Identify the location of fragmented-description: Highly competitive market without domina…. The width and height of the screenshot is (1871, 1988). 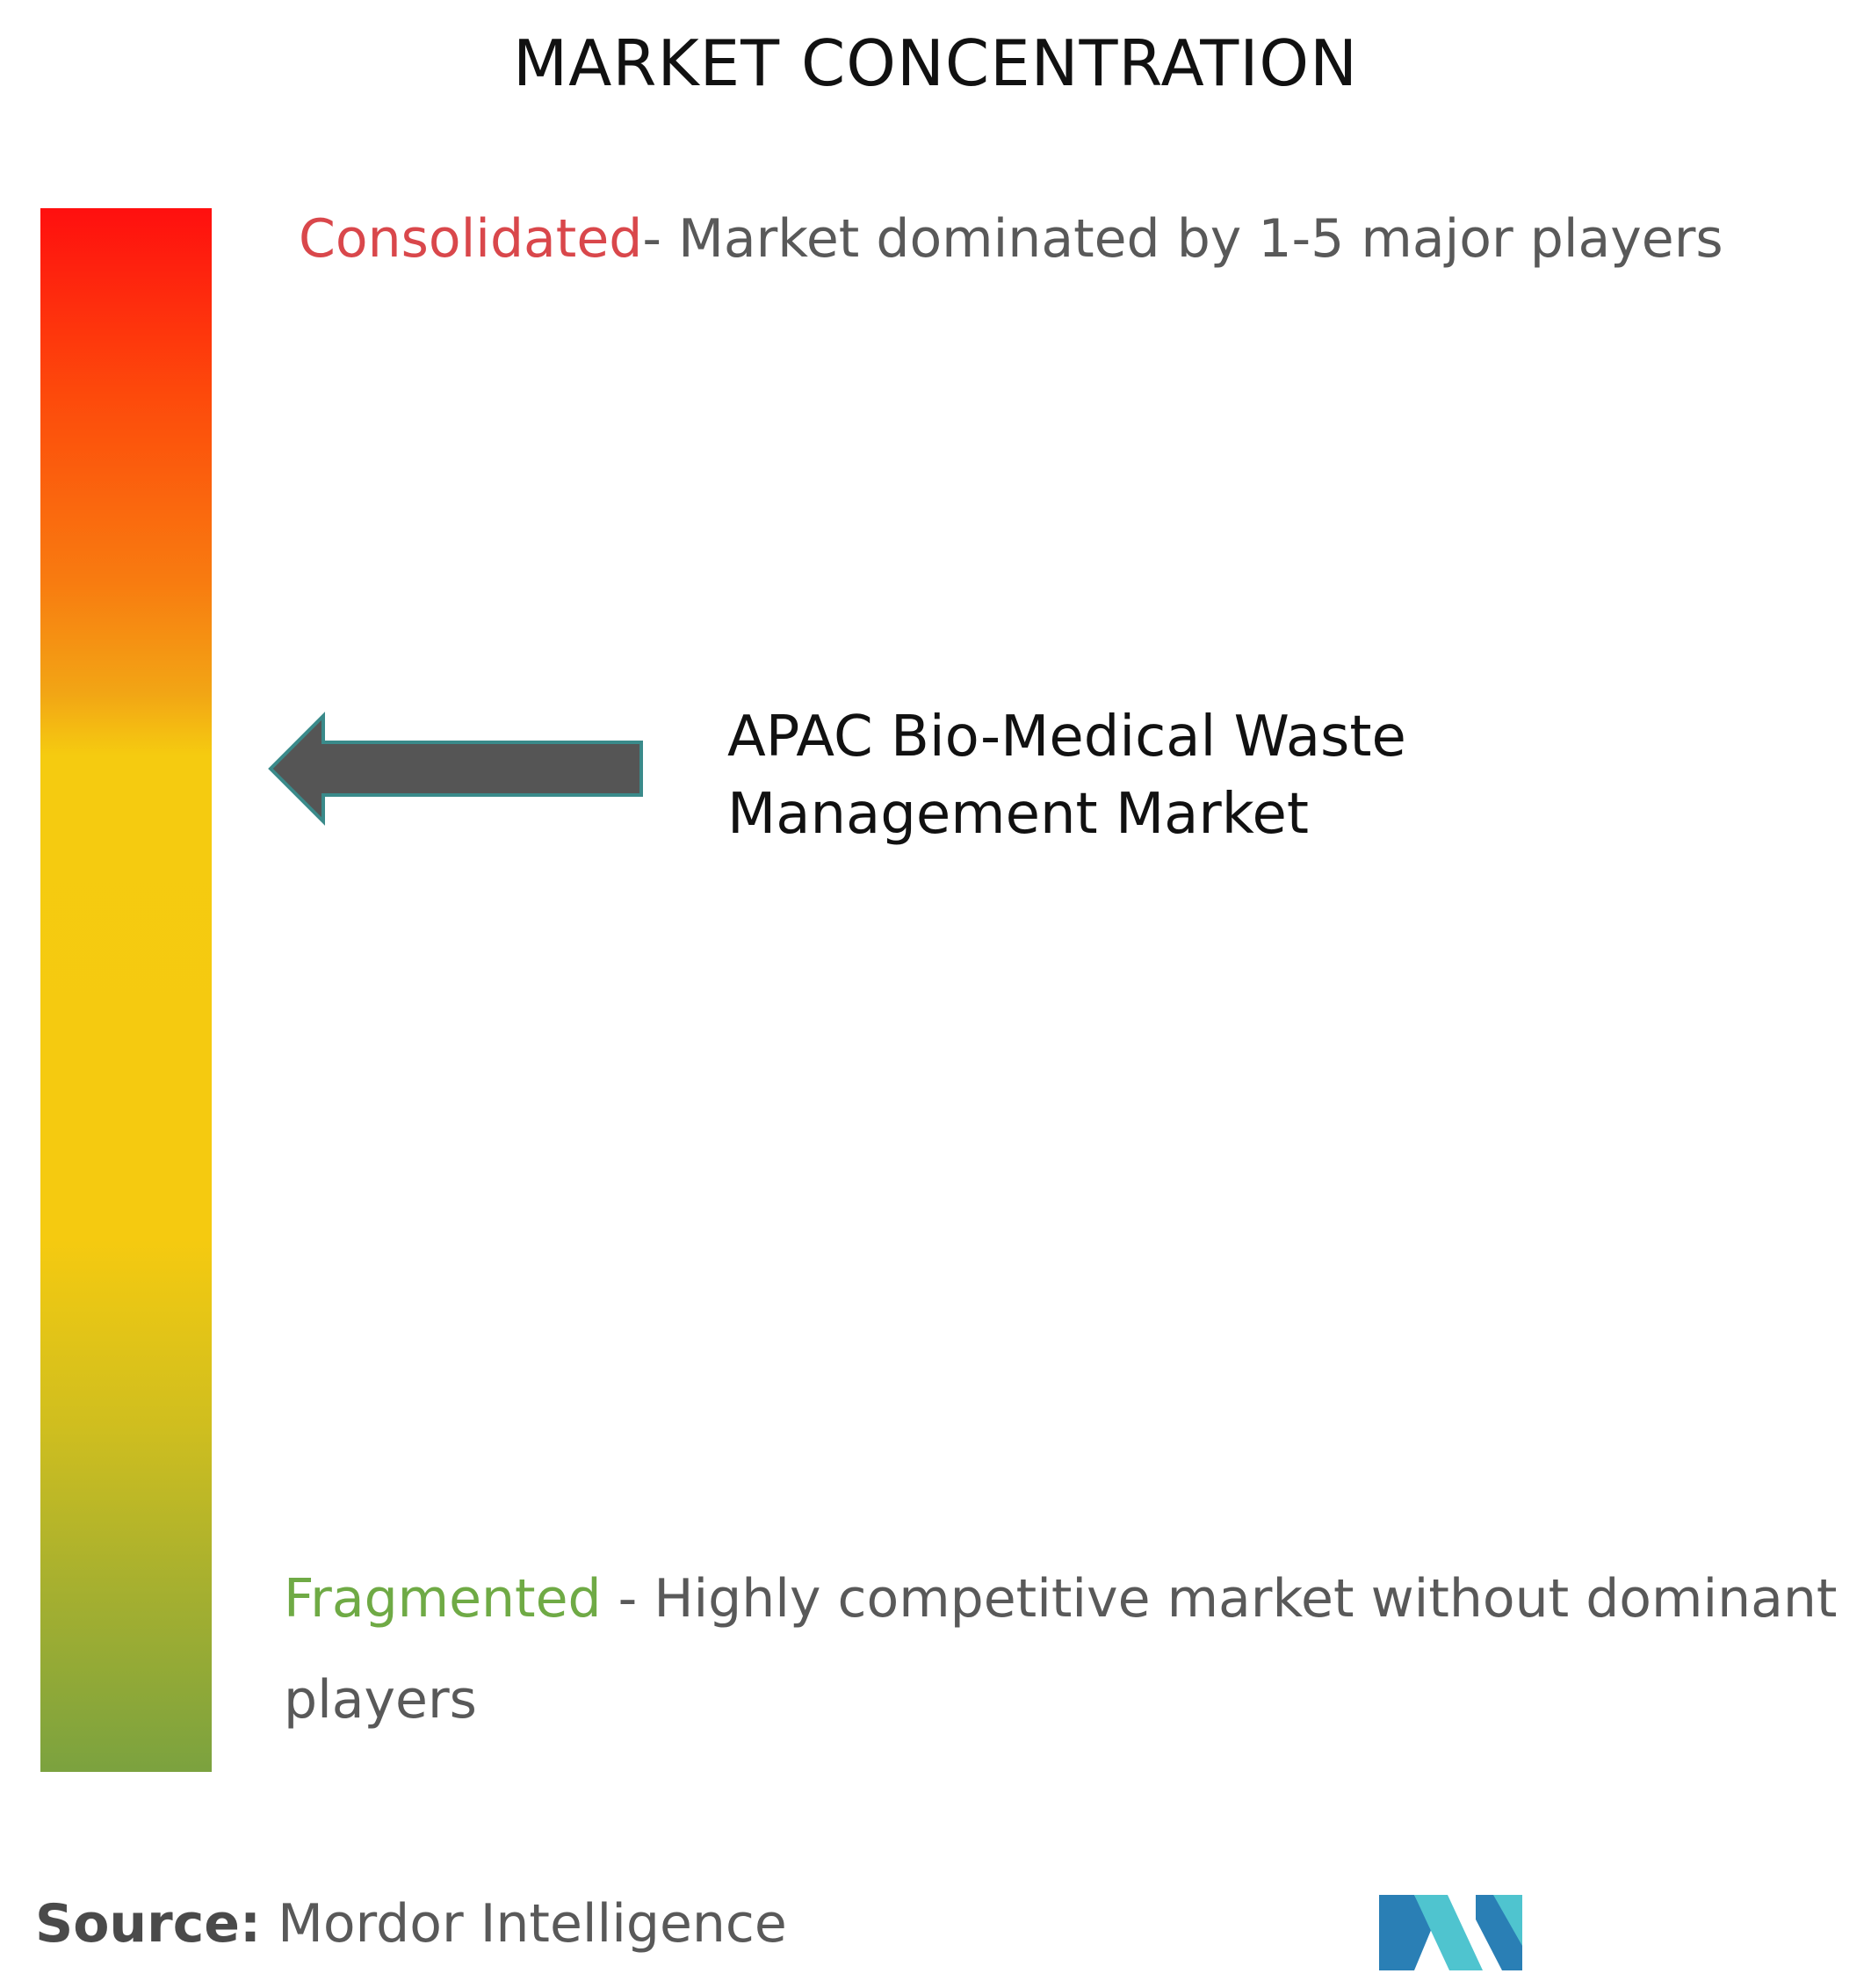
(1246, 1599).